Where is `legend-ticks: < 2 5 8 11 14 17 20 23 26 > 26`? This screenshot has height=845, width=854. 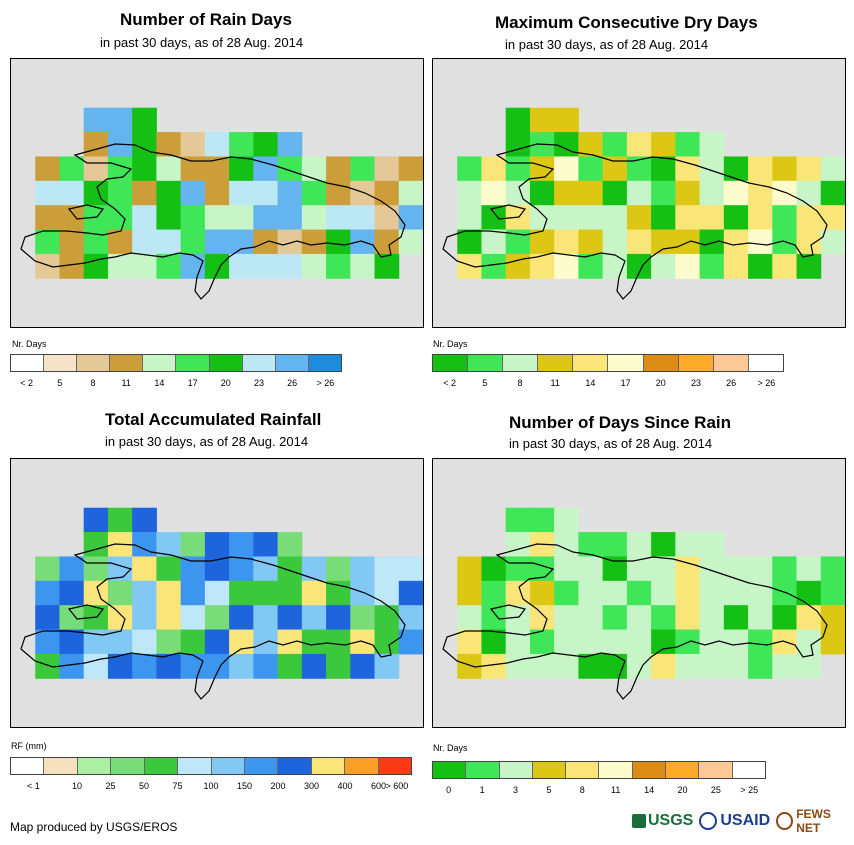 legend-ticks: < 2 5 8 11 14 17 20 23 26 > 26 is located at coordinates (176, 384).